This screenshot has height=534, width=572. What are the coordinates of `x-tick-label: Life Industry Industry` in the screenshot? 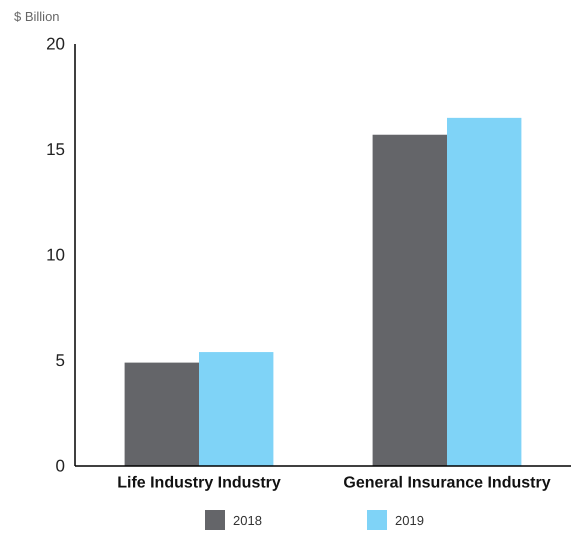 It's located at (199, 483).